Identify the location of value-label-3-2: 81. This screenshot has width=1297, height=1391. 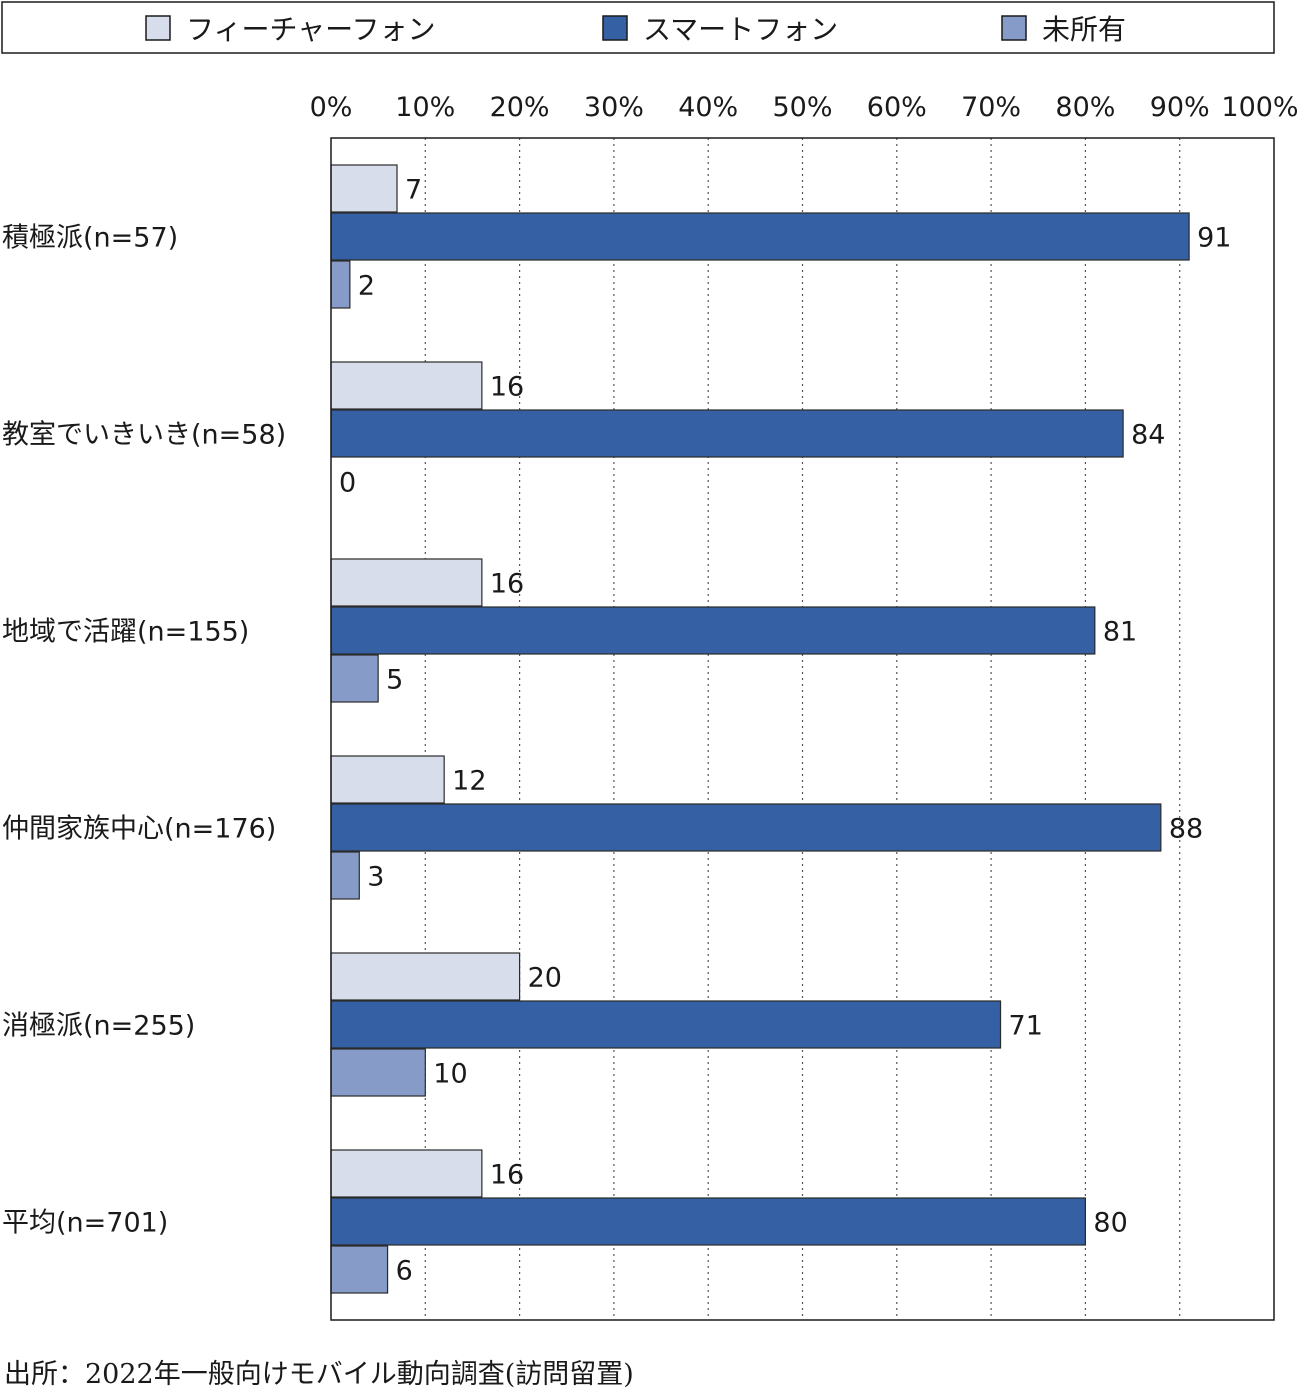
(1120, 632).